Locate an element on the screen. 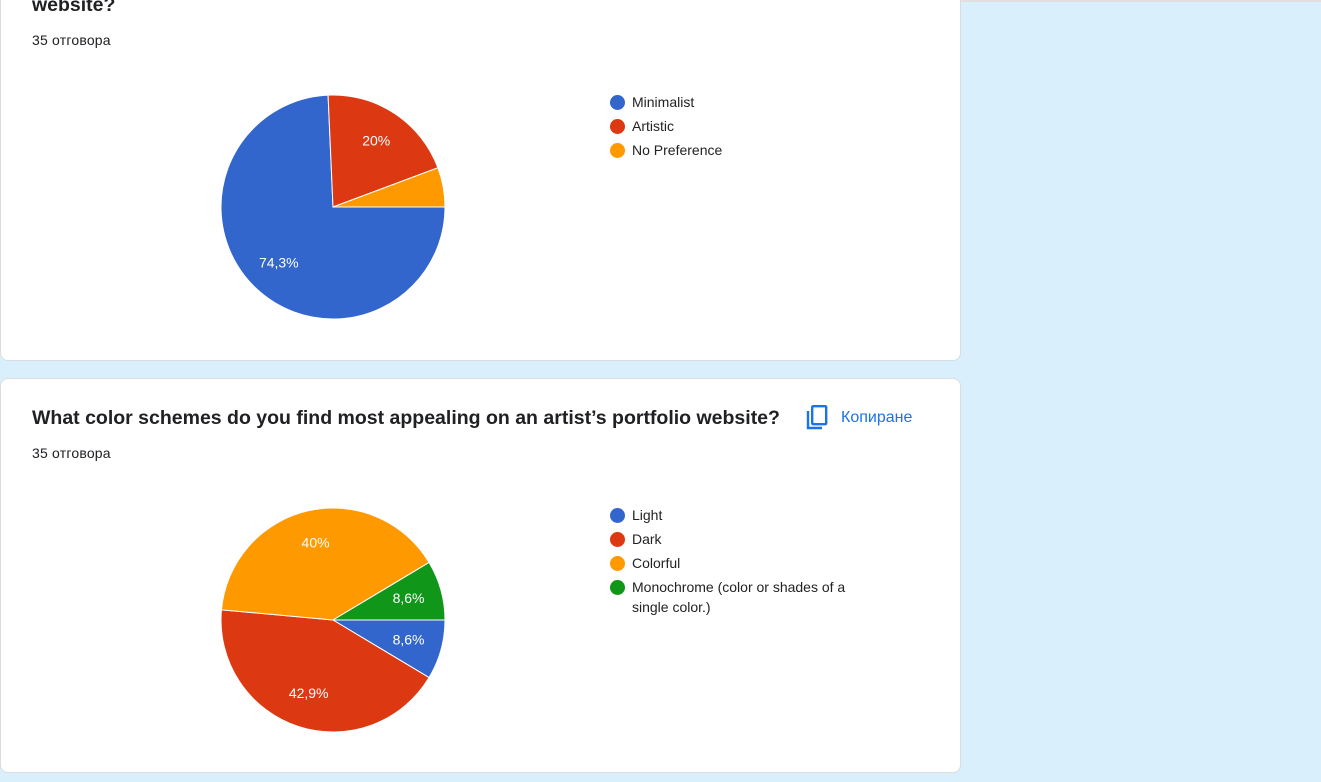  slice-label: 42,9% is located at coordinates (309, 693).